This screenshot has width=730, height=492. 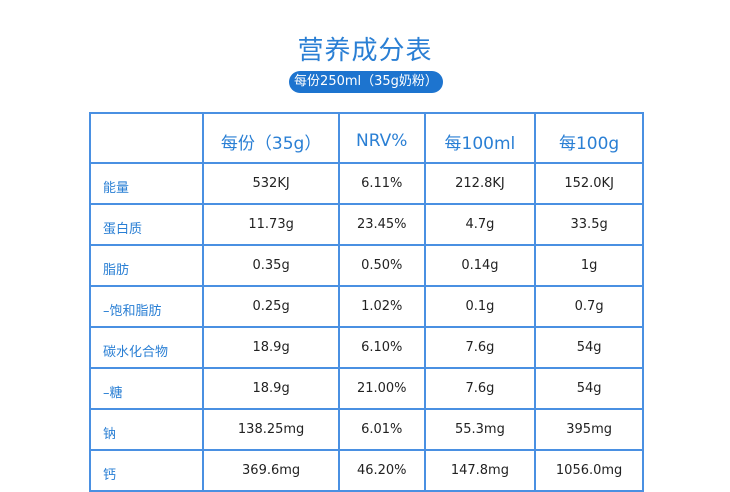 What do you see at coordinates (589, 224) in the screenshot?
I see `value-cell: 33.5g` at bounding box center [589, 224].